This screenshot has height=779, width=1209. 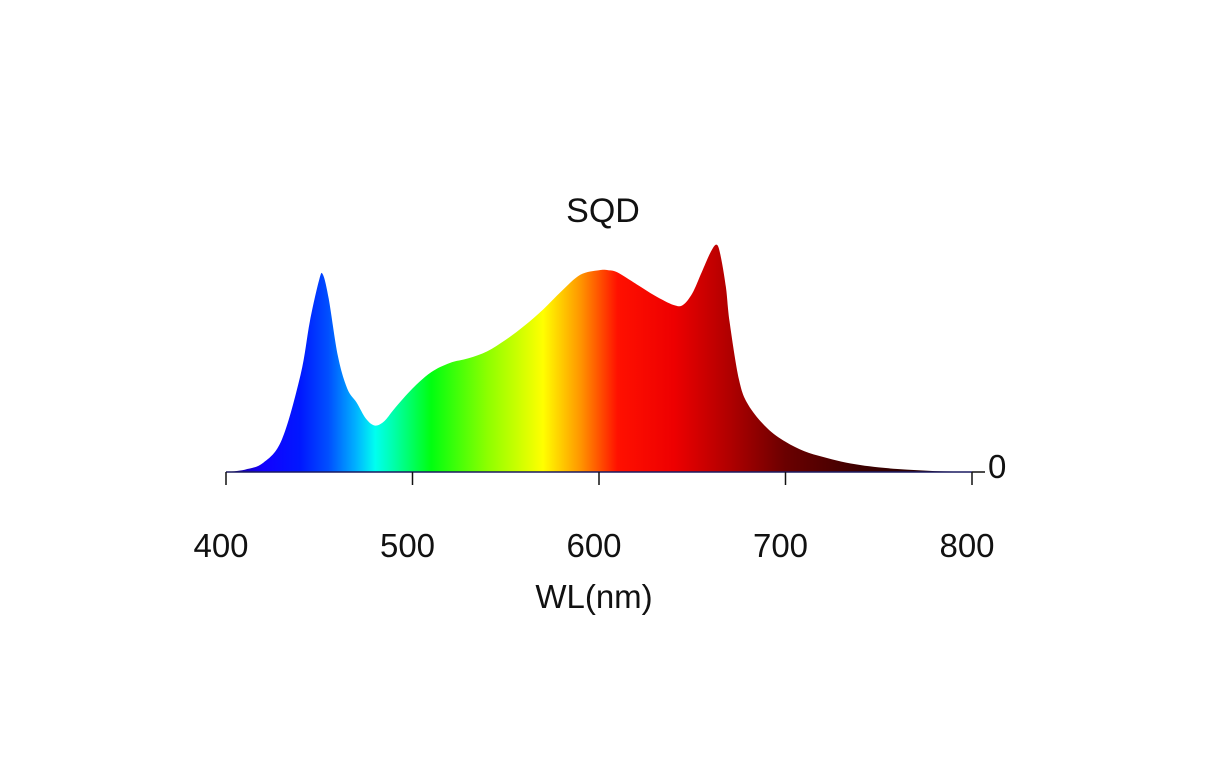 I want to click on x-tick-label-700: 700, so click(x=780, y=545).